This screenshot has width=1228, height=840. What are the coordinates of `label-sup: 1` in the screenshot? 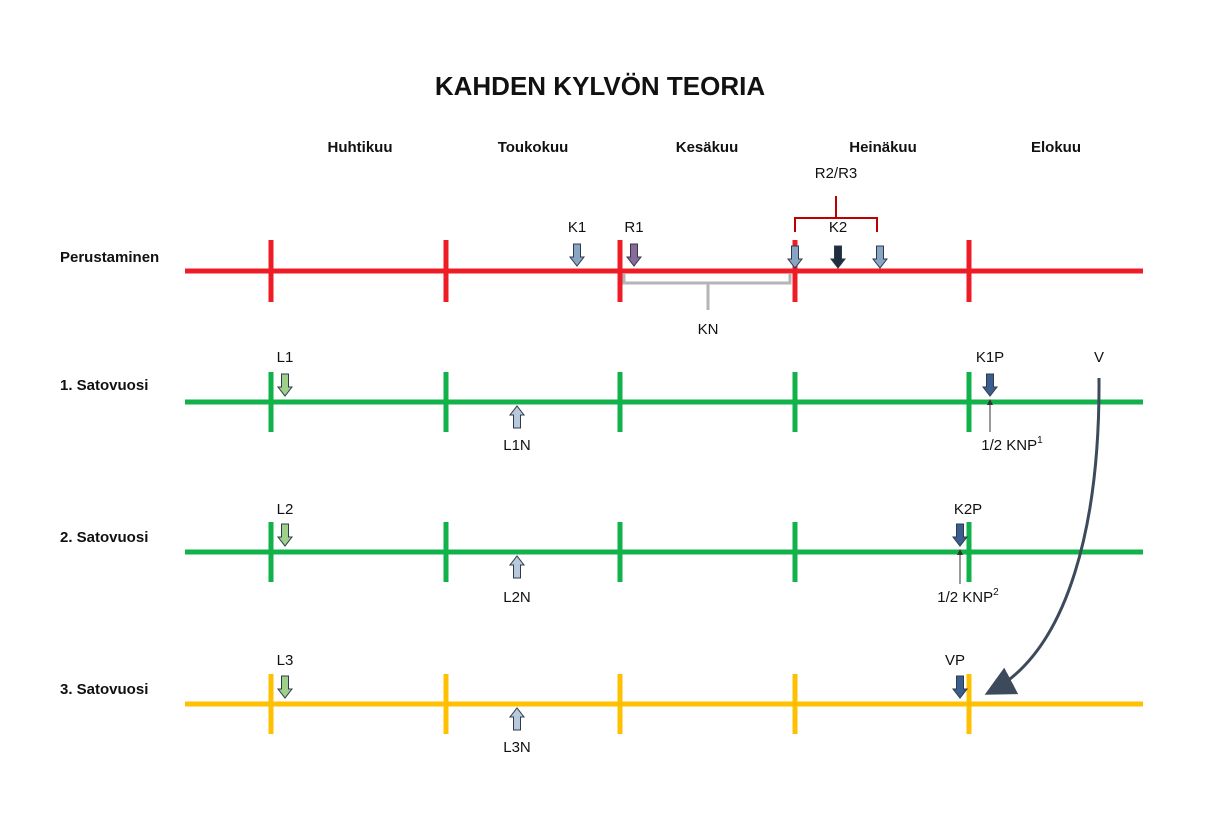 It's located at (1040, 440).